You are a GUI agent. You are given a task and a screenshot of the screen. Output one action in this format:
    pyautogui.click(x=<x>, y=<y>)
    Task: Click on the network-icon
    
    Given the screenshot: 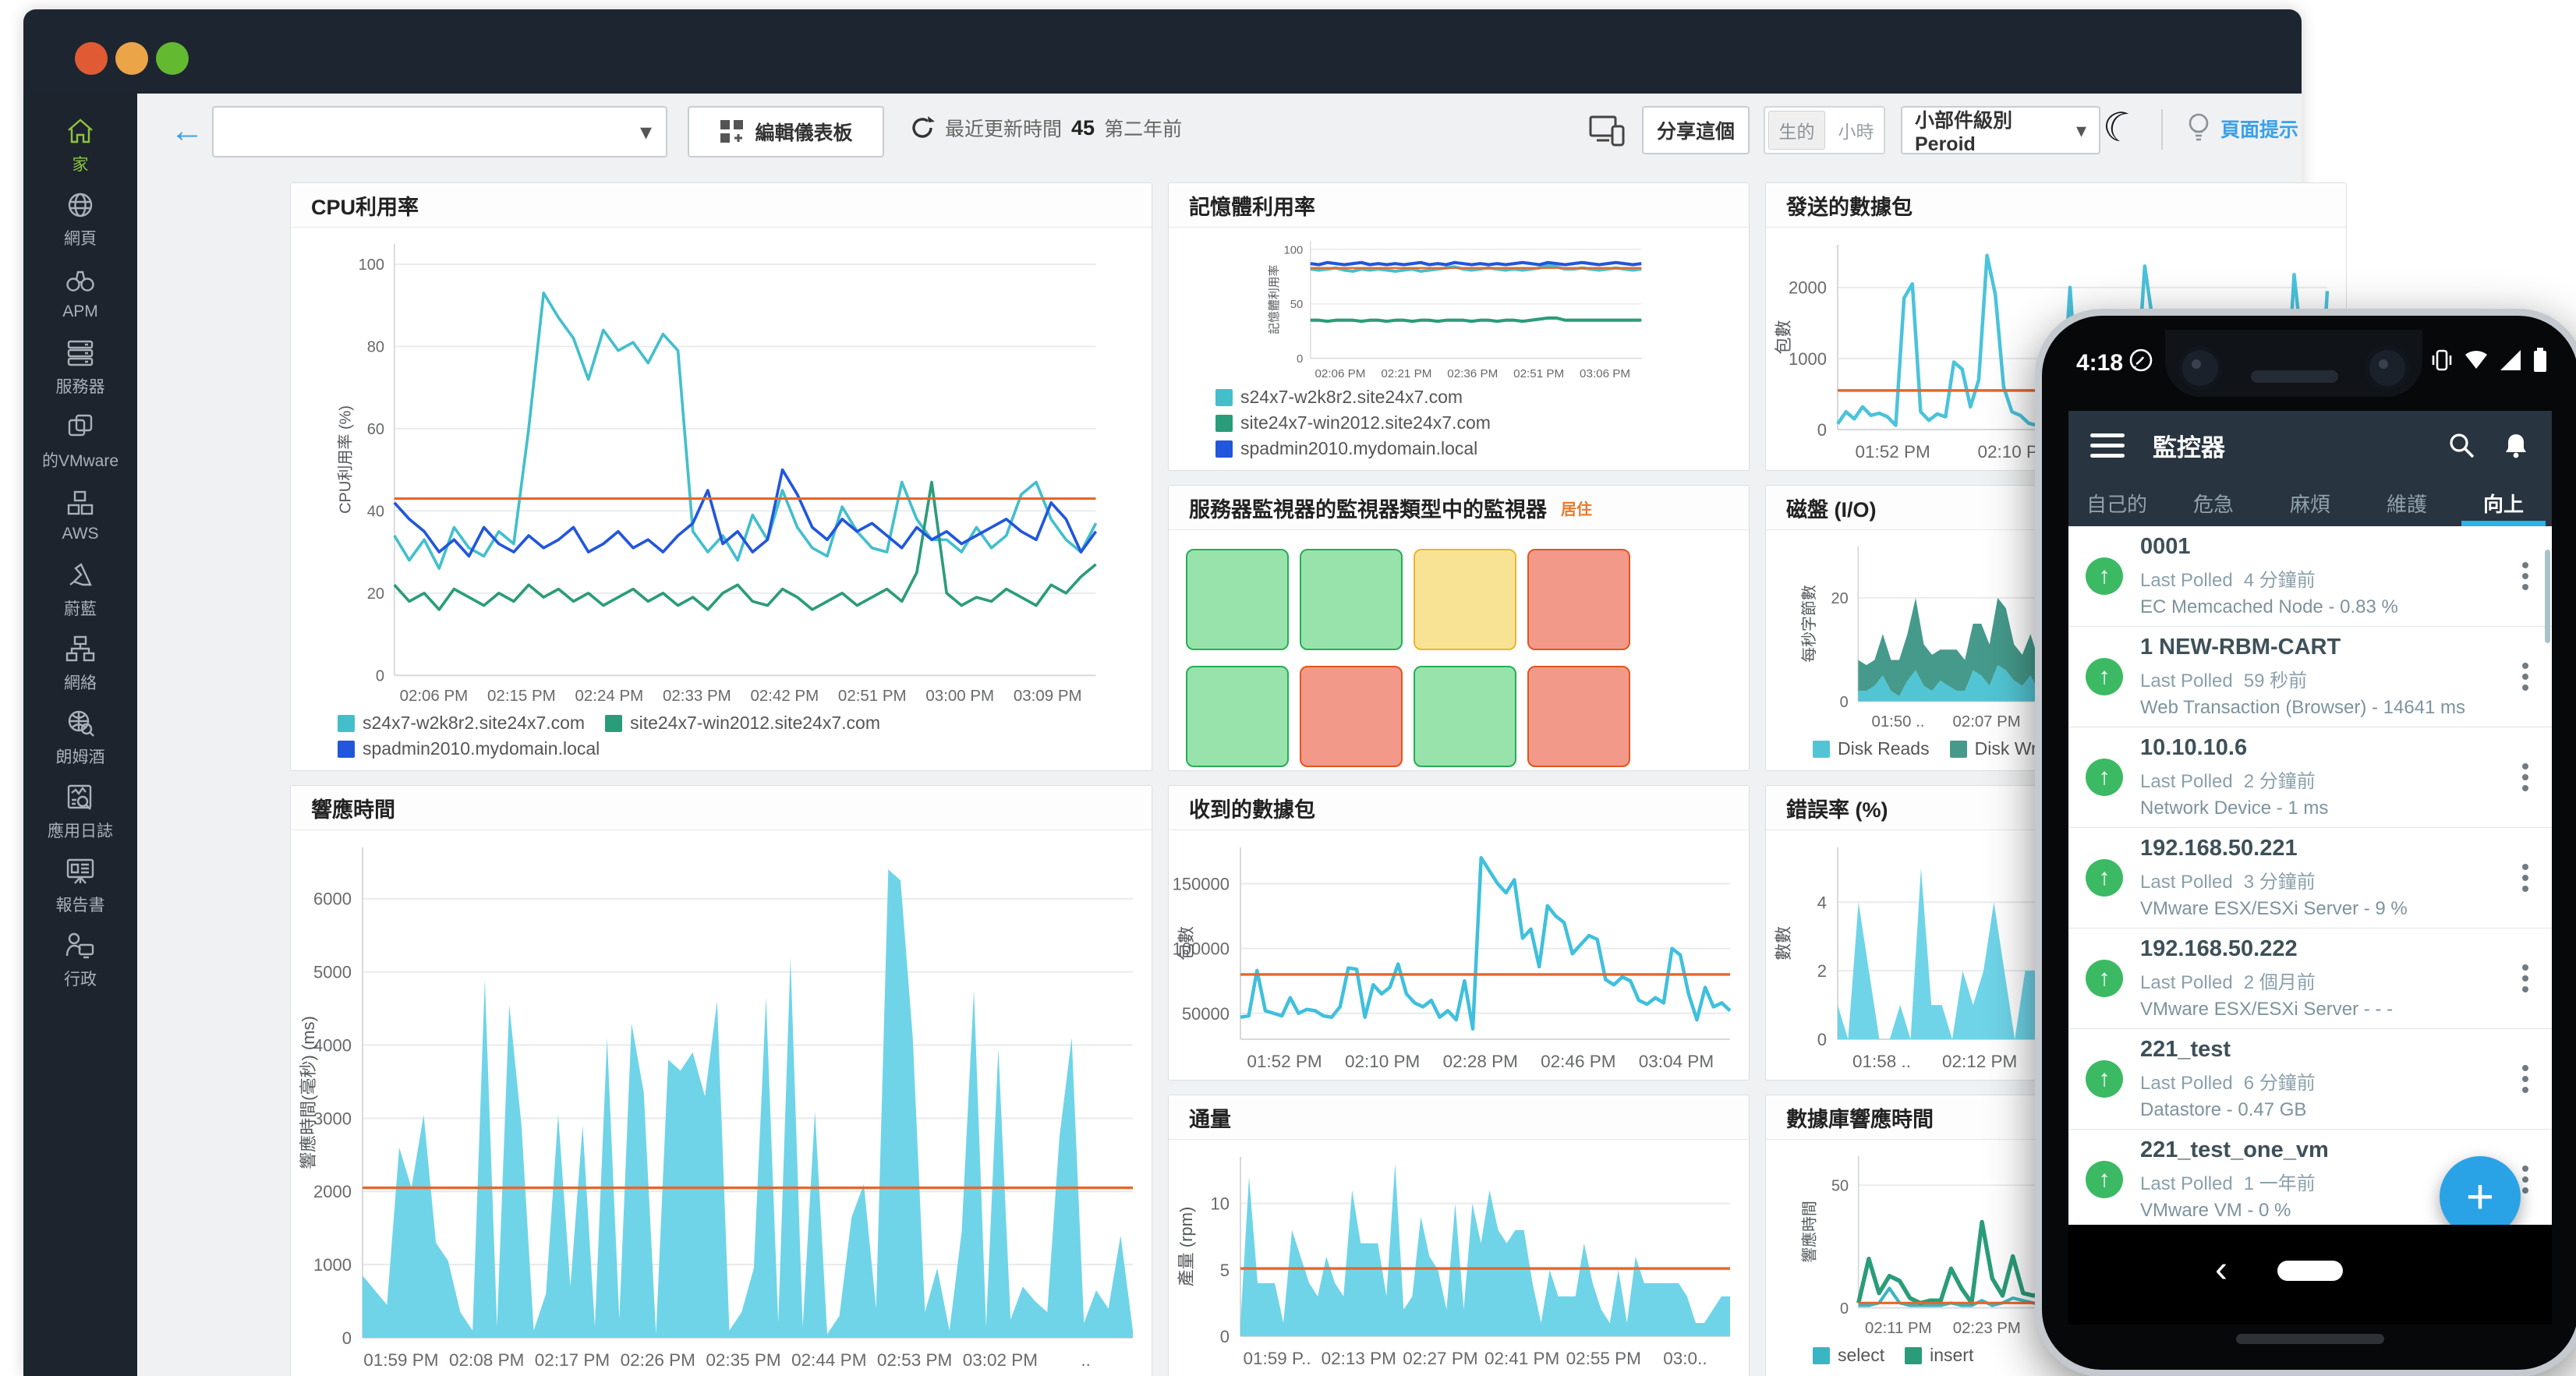 What is the action you would take?
    pyautogui.click(x=80, y=648)
    